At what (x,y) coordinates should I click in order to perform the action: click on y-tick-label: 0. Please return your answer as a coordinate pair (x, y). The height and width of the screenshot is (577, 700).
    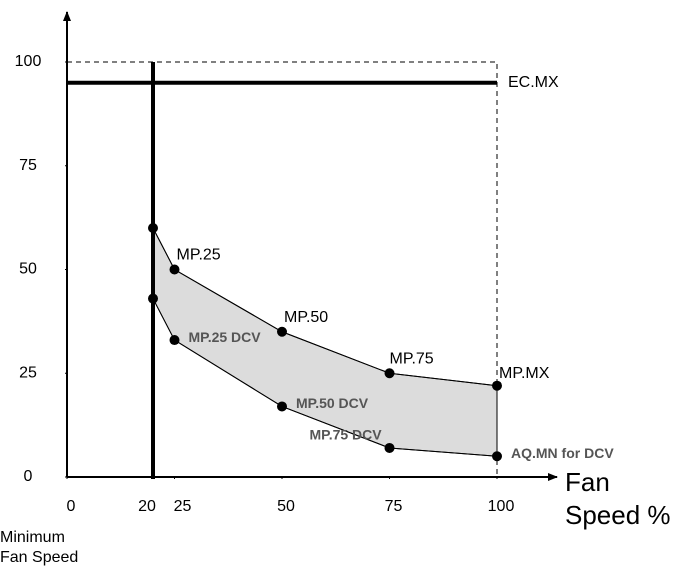
    Looking at the image, I should click on (28, 476).